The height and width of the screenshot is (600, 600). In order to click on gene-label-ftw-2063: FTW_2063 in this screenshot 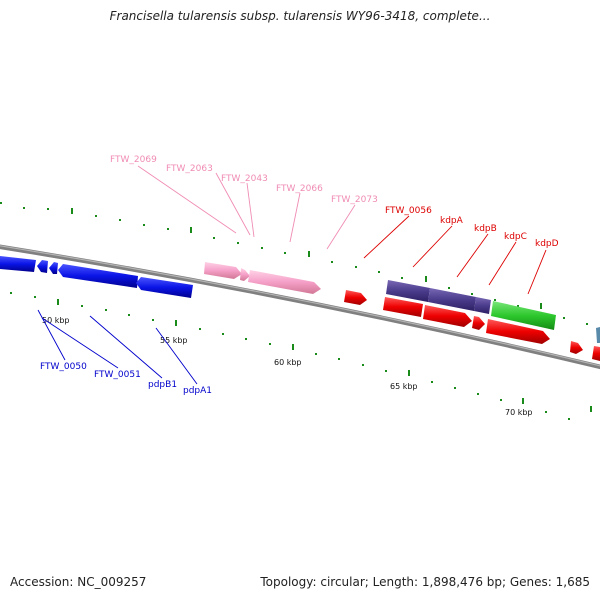, I will do `click(189, 169)`.